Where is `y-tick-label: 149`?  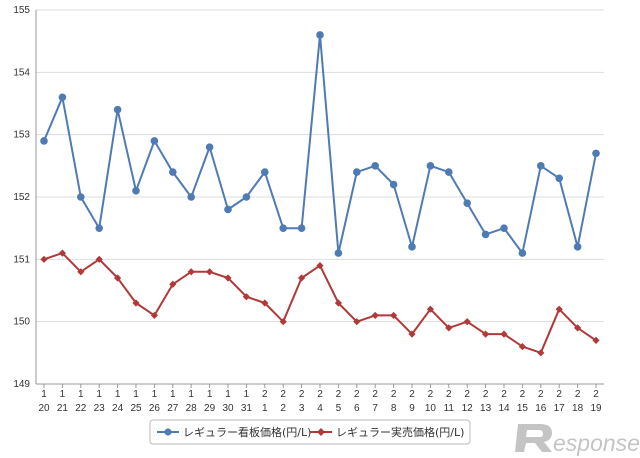
y-tick-label: 149 is located at coordinates (21, 384).